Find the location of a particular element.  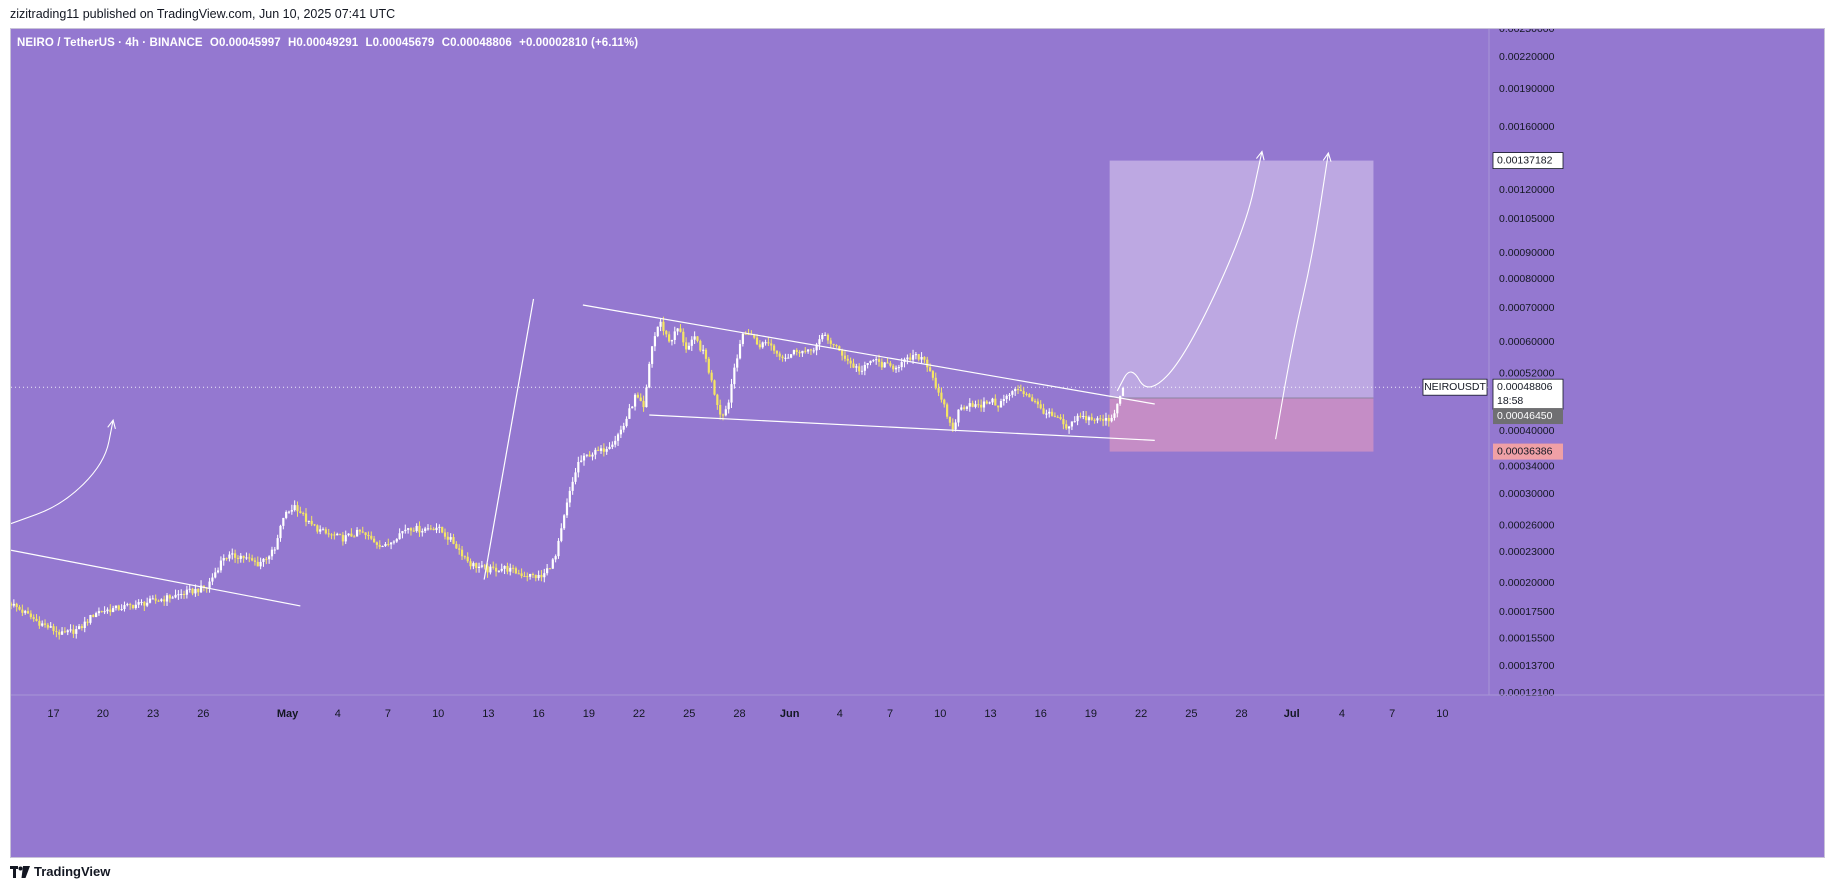

legend-symbol: NEIRO / TetherUS · 4h · BINANCE is located at coordinates (110, 43).